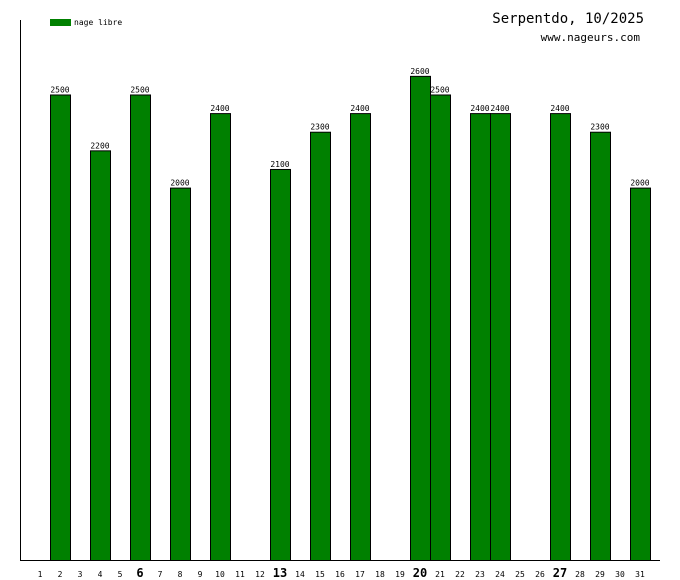 The width and height of the screenshot is (680, 580). Describe the element at coordinates (639, 183) in the screenshot. I see `bar-value-label-31: 2000` at that location.